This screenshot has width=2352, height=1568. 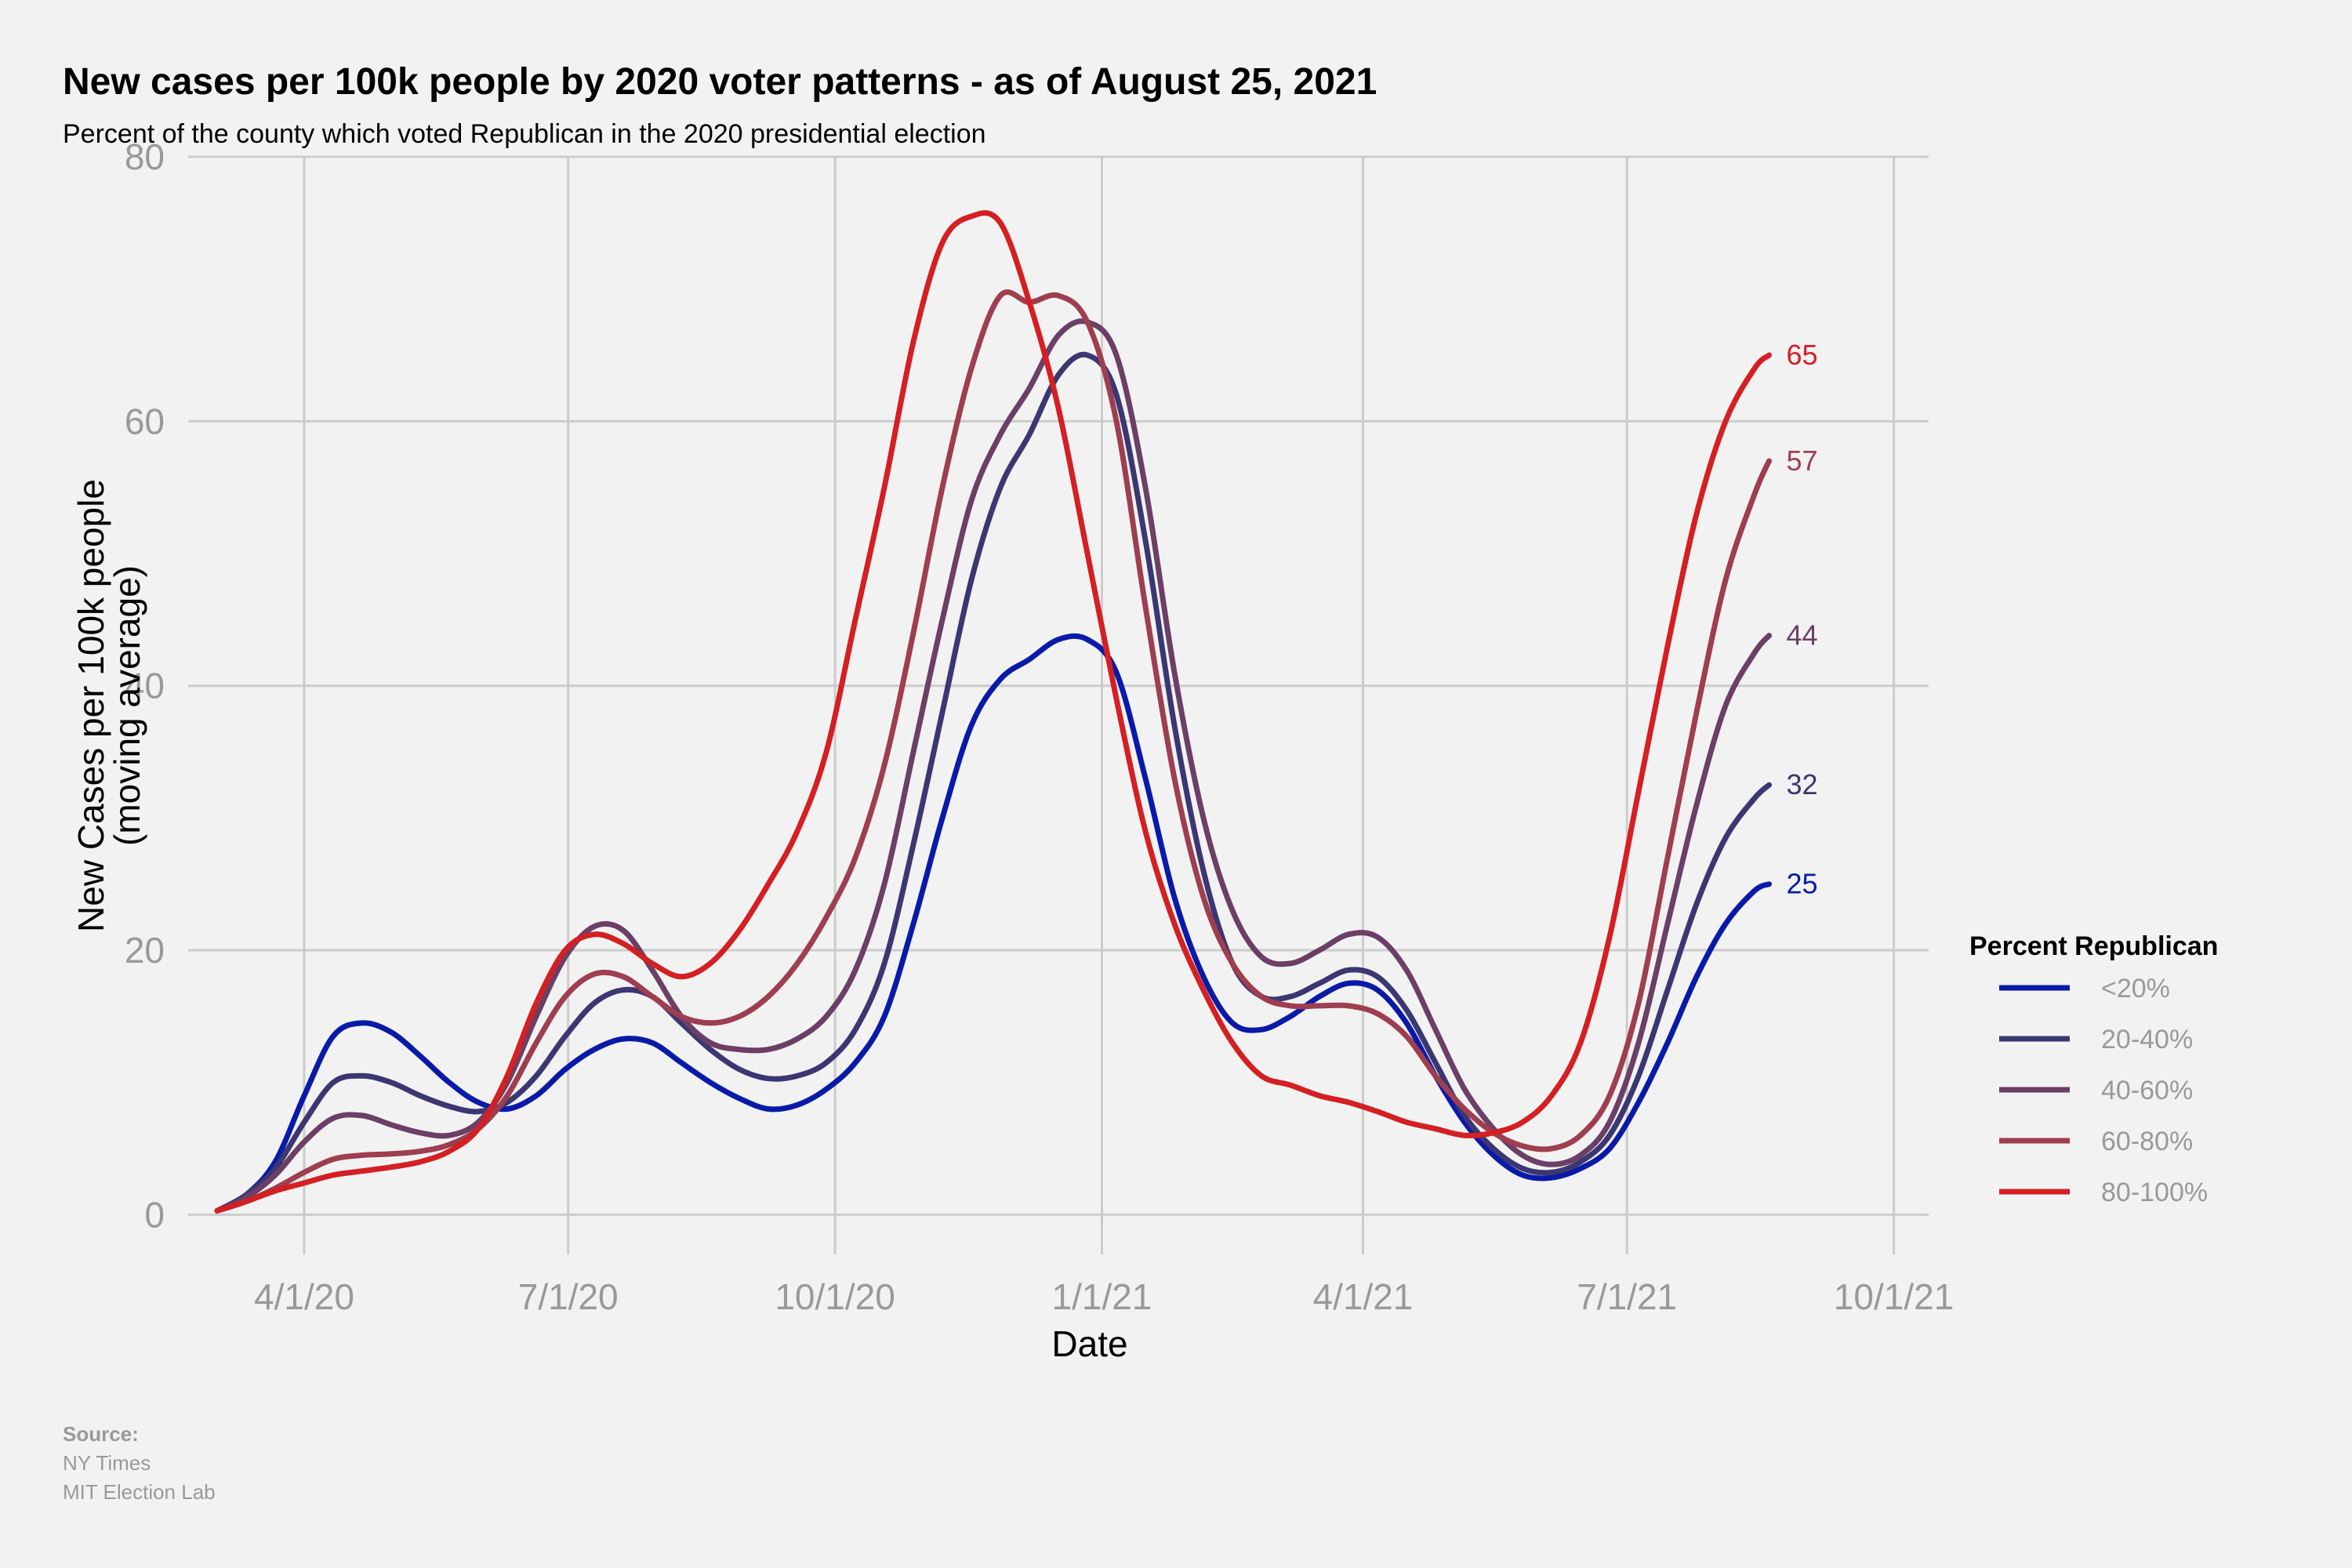 What do you see at coordinates (1802, 355) in the screenshot?
I see `end-label: 65` at bounding box center [1802, 355].